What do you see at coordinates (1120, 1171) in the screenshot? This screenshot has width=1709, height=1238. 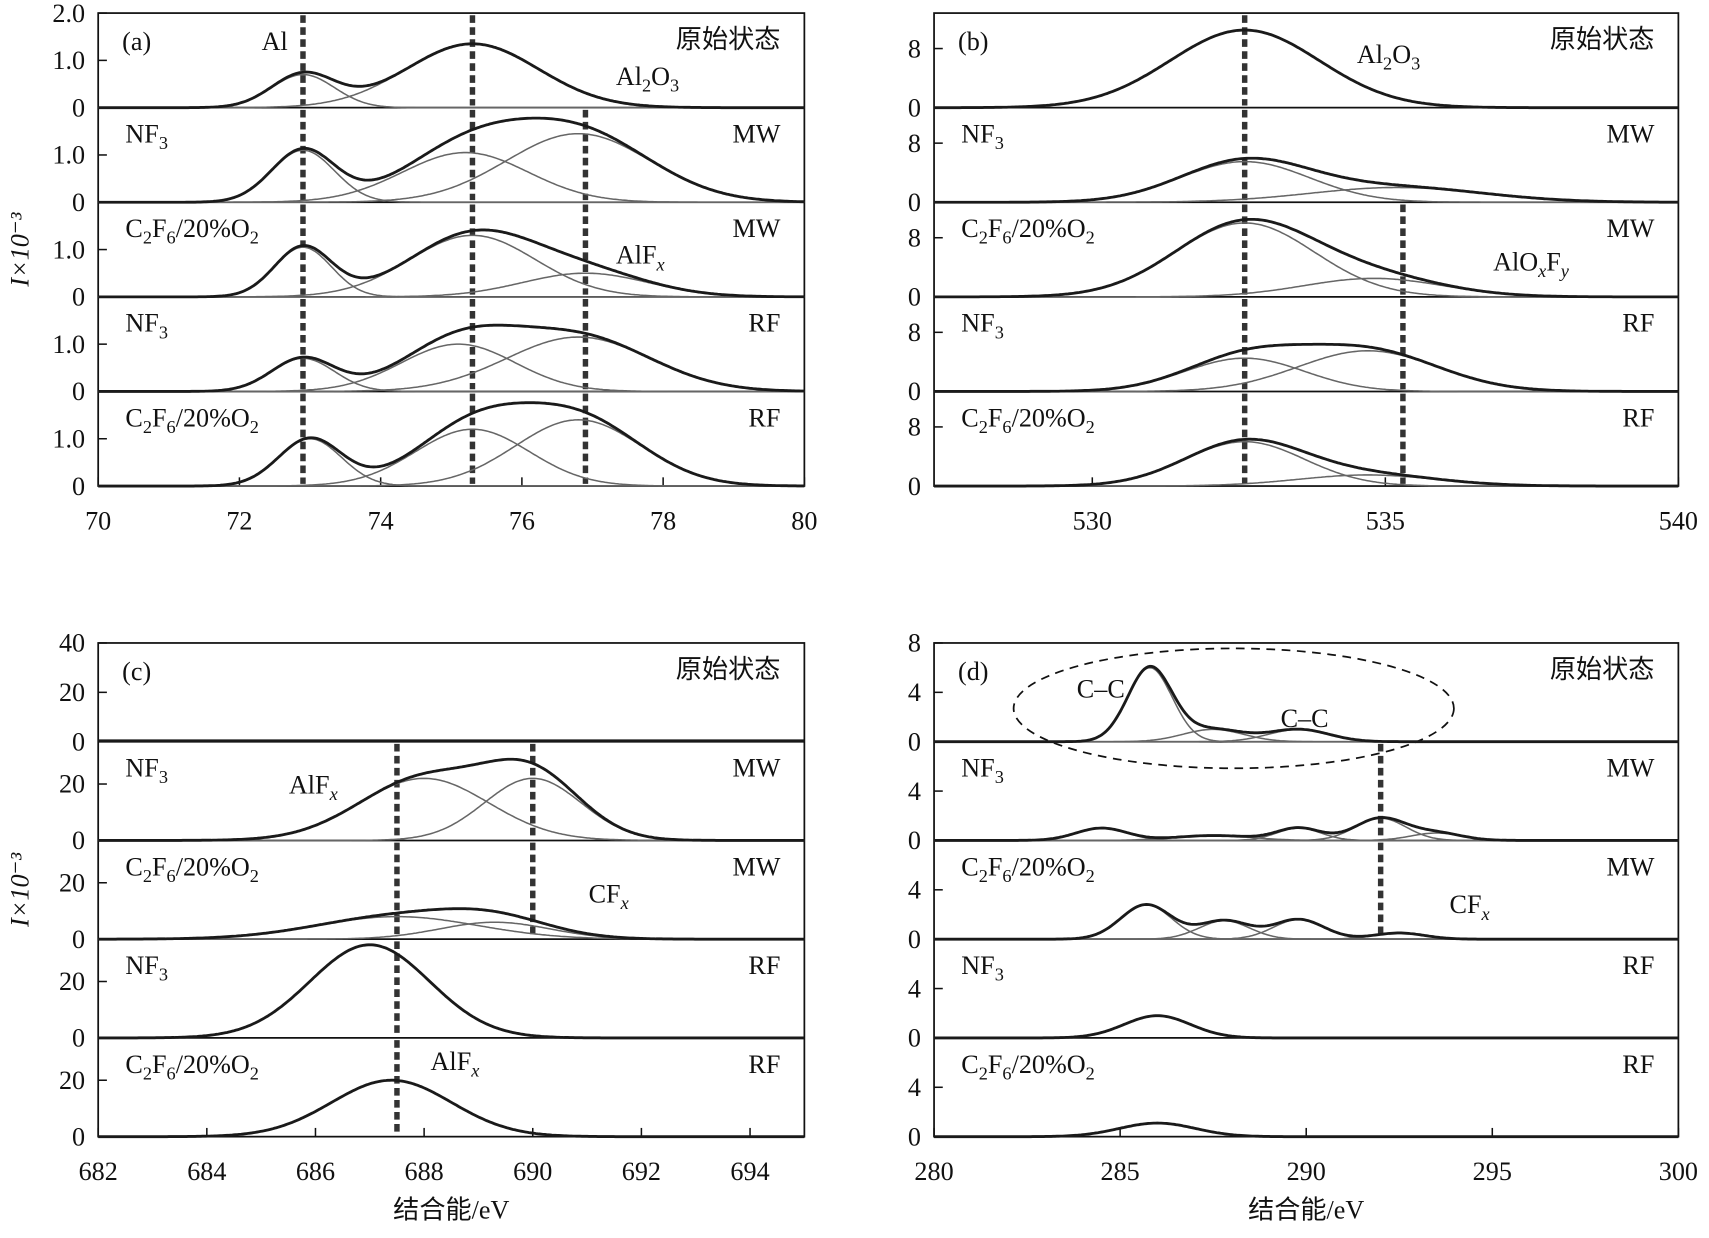 I see `x-tick-label: 285` at bounding box center [1120, 1171].